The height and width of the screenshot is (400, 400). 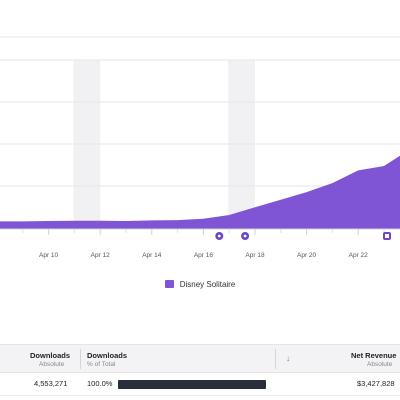 I want to click on x-tick-label: Apr 18, so click(x=255, y=255).